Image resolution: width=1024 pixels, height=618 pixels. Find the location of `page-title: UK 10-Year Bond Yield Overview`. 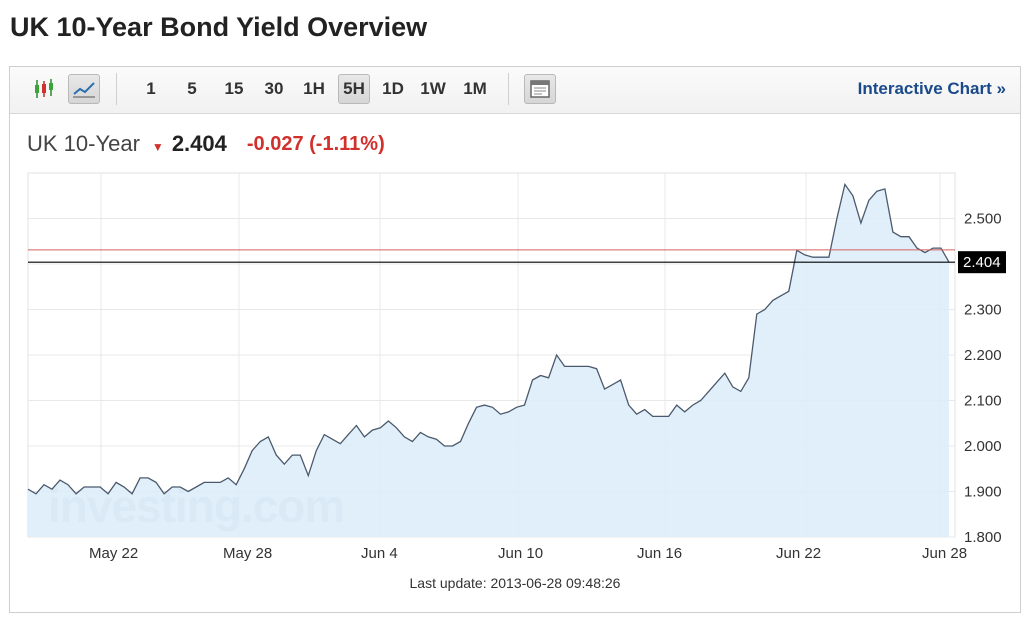

page-title: UK 10-Year Bond Yield Overview is located at coordinates (219, 27).